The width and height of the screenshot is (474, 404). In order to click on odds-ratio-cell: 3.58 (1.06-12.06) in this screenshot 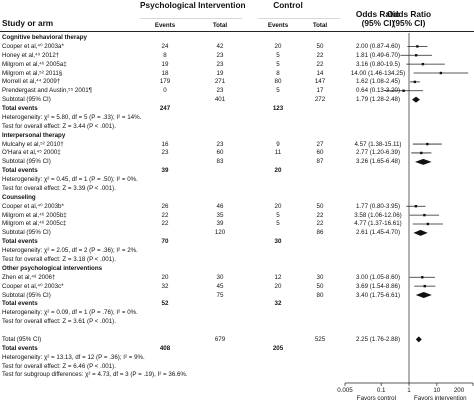, I will do `click(378, 215)`.